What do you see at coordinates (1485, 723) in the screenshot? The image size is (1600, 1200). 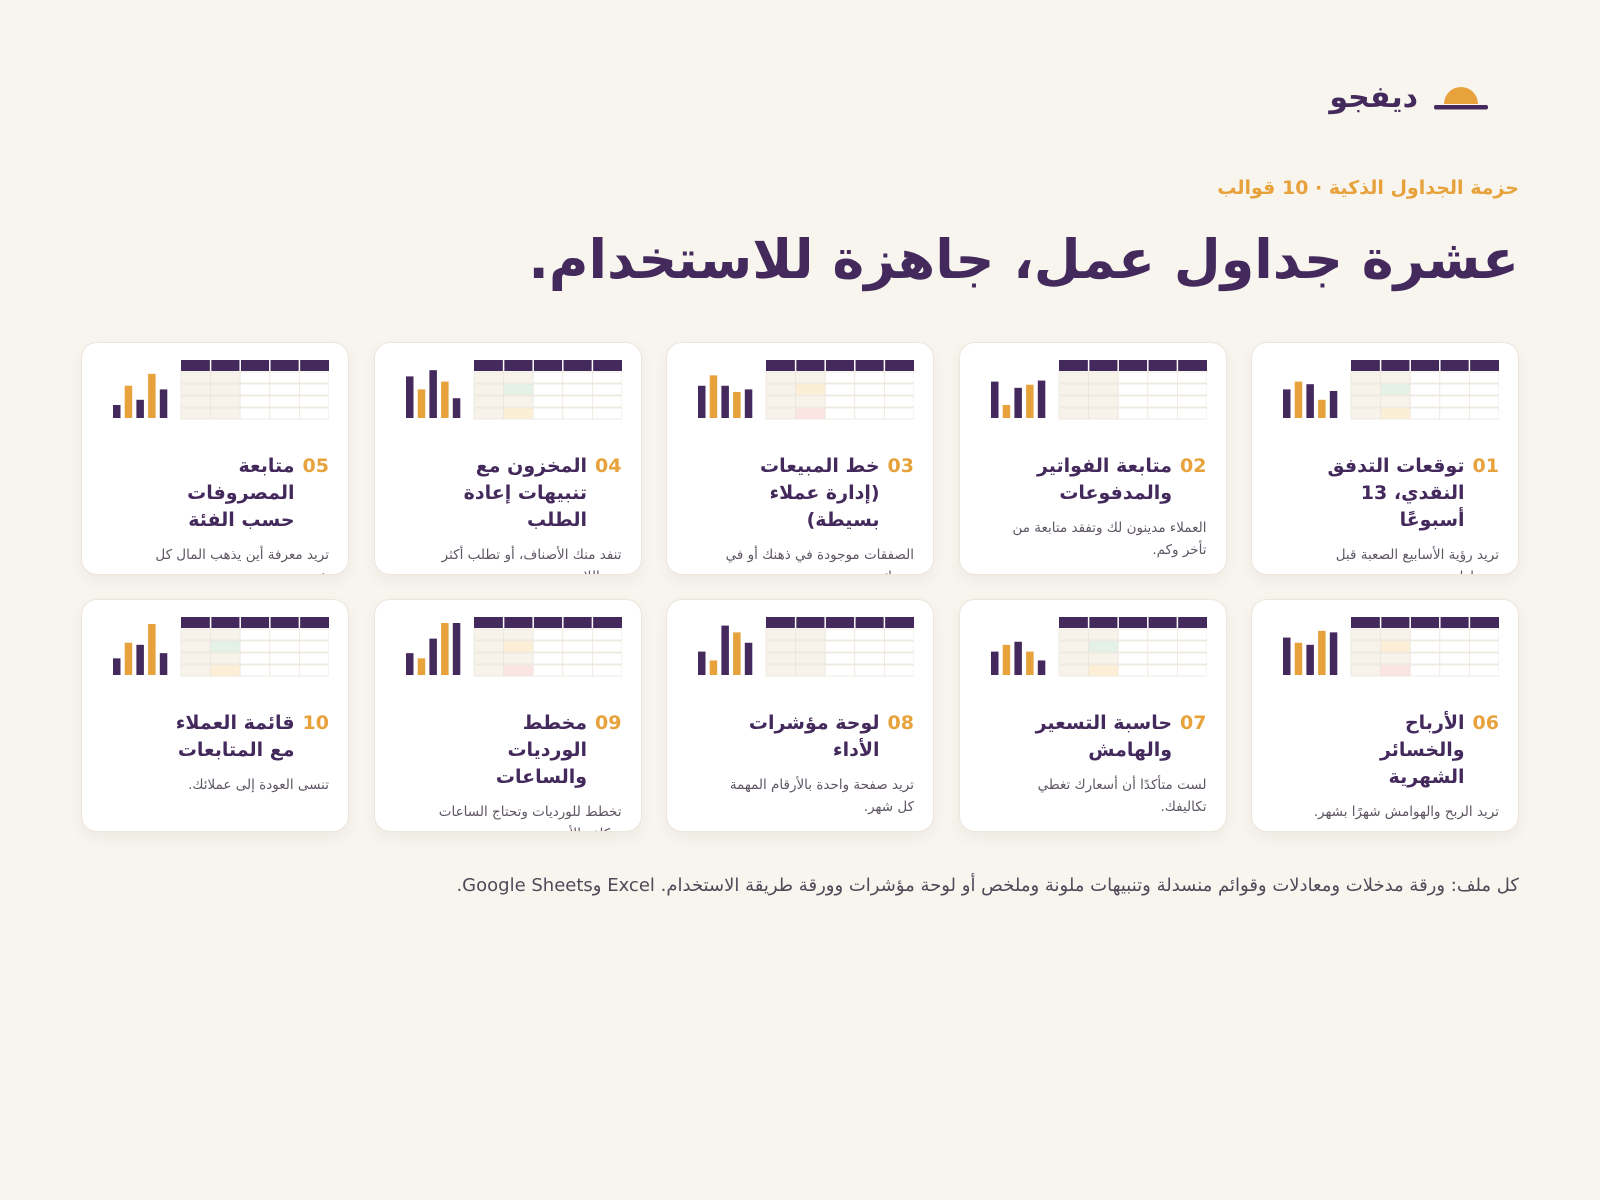 I see `card-number: 06` at bounding box center [1485, 723].